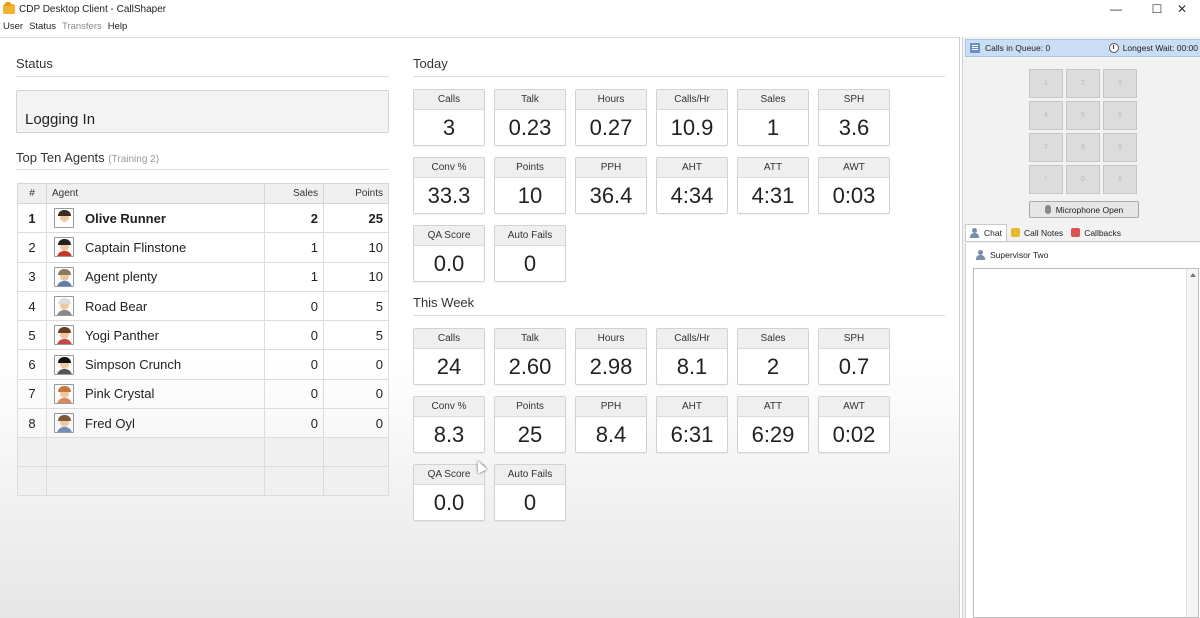  Describe the element at coordinates (1083, 147) in the screenshot. I see `keypad-key: 8` at that location.